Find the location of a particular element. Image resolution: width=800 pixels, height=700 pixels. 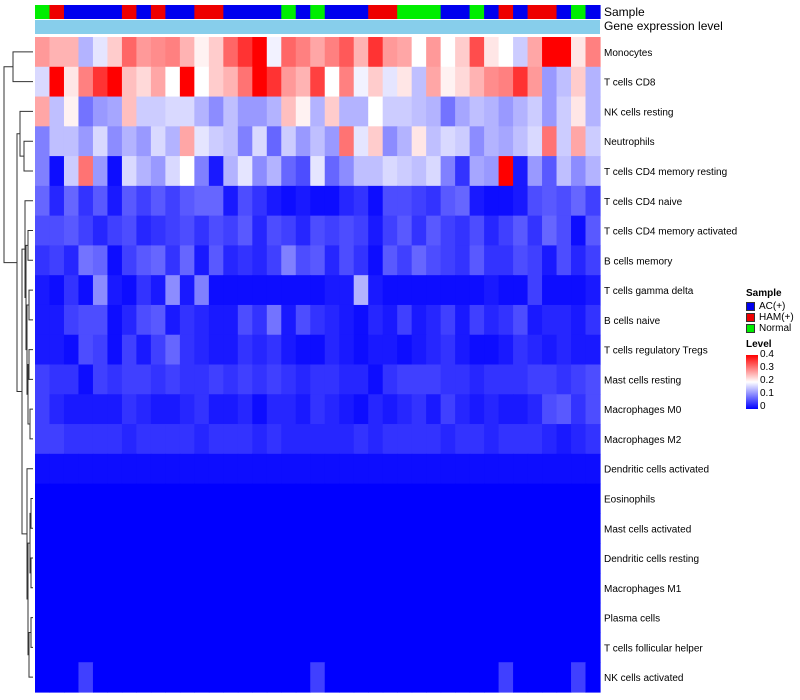

dendrogram-link is located at coordinates (28, 156).